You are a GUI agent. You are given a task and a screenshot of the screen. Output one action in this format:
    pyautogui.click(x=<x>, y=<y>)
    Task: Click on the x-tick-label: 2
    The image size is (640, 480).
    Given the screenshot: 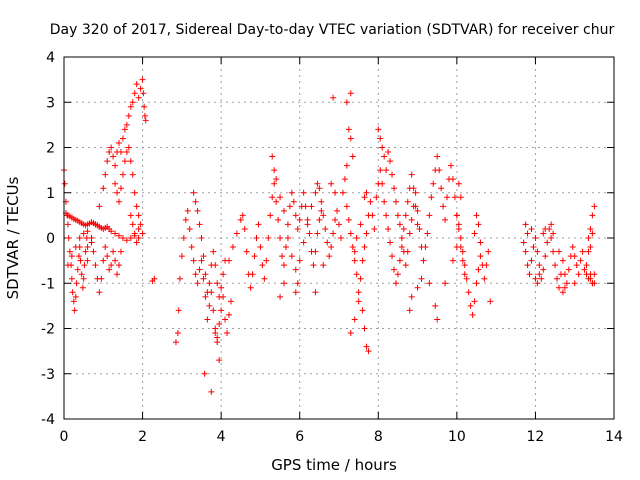 What is the action you would take?
    pyautogui.click(x=142, y=437)
    